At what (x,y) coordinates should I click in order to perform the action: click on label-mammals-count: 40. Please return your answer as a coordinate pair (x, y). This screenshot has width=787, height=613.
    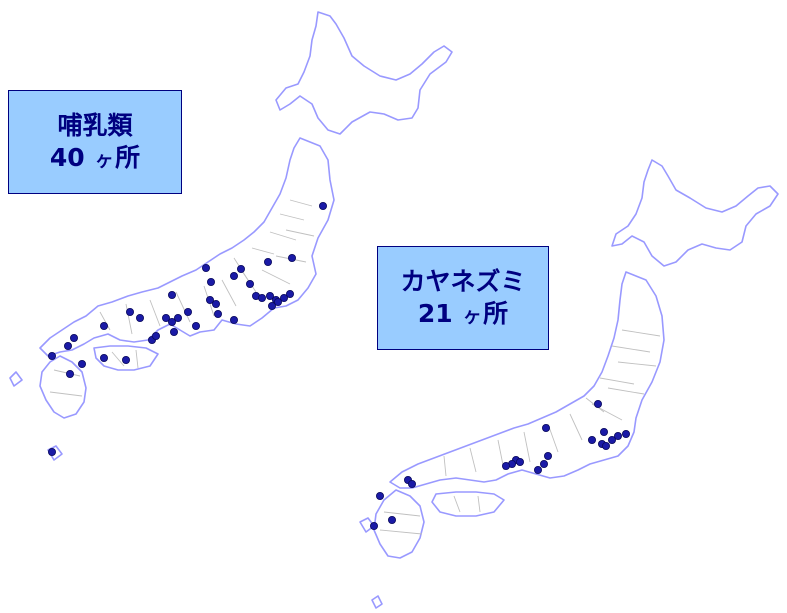
    Looking at the image, I should click on (67, 157).